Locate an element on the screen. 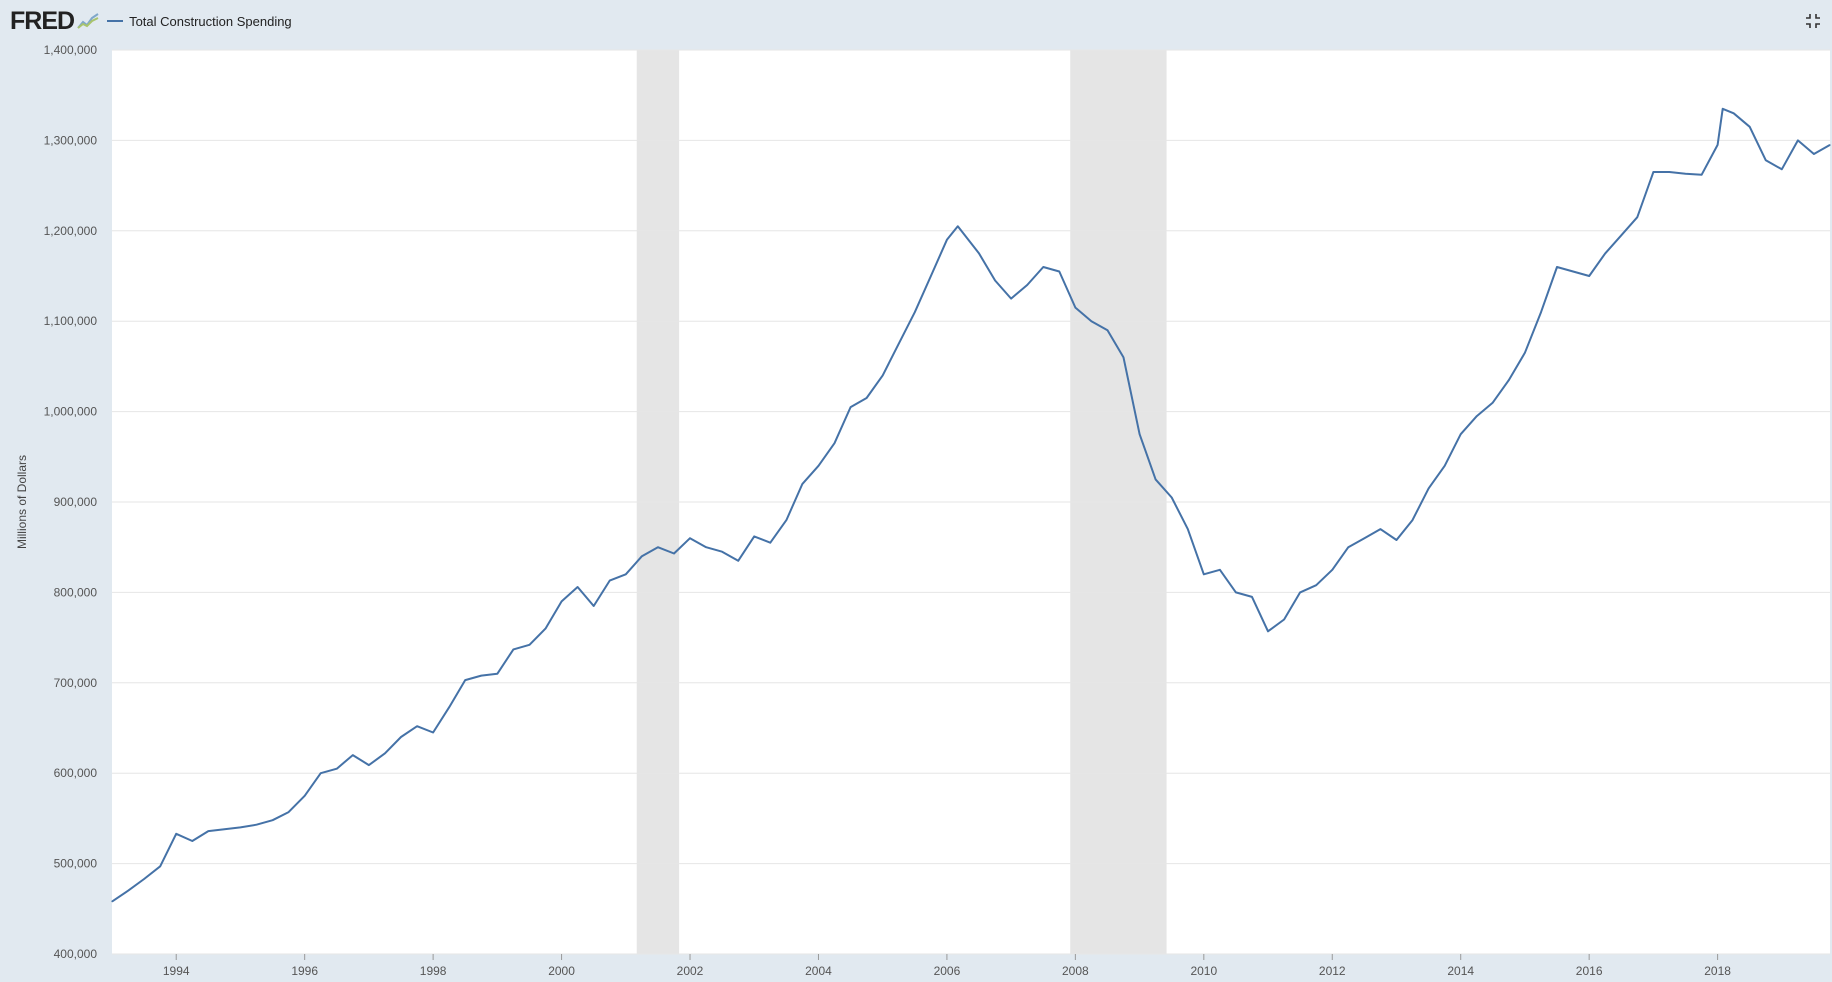  x-tick-label: 2000 is located at coordinates (561, 971).